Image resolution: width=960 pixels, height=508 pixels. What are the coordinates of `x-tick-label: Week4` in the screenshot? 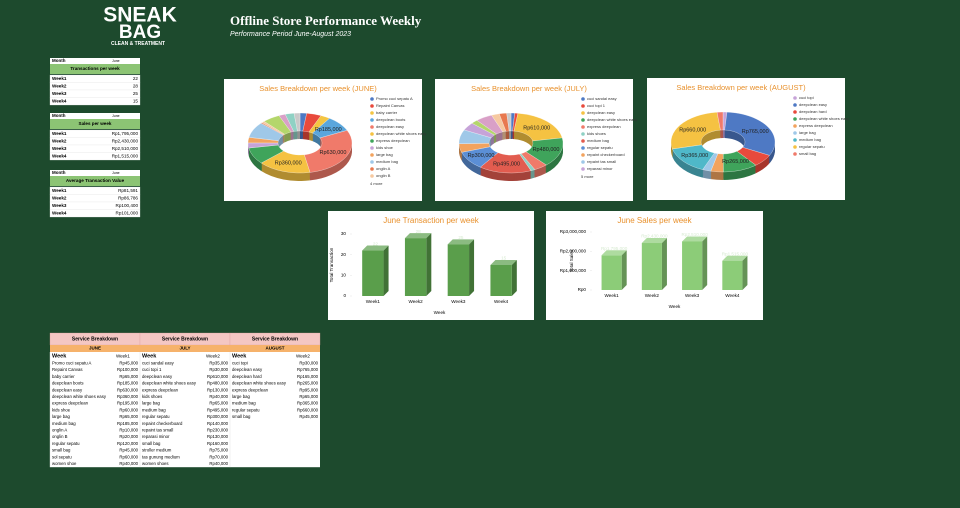 It's located at (732, 295).